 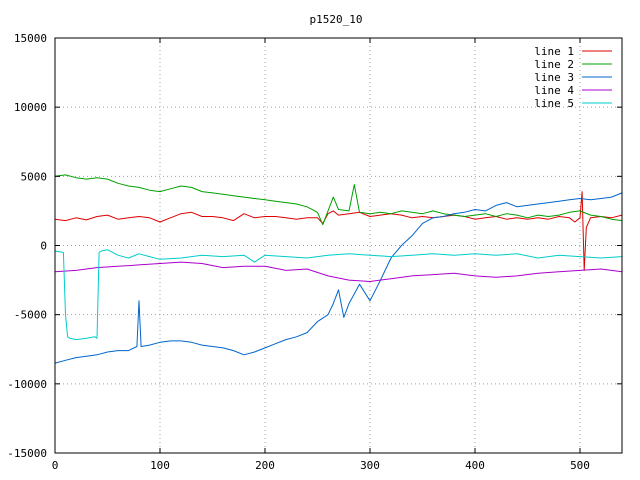 I want to click on y-tick-label: -5000, so click(x=30, y=315).